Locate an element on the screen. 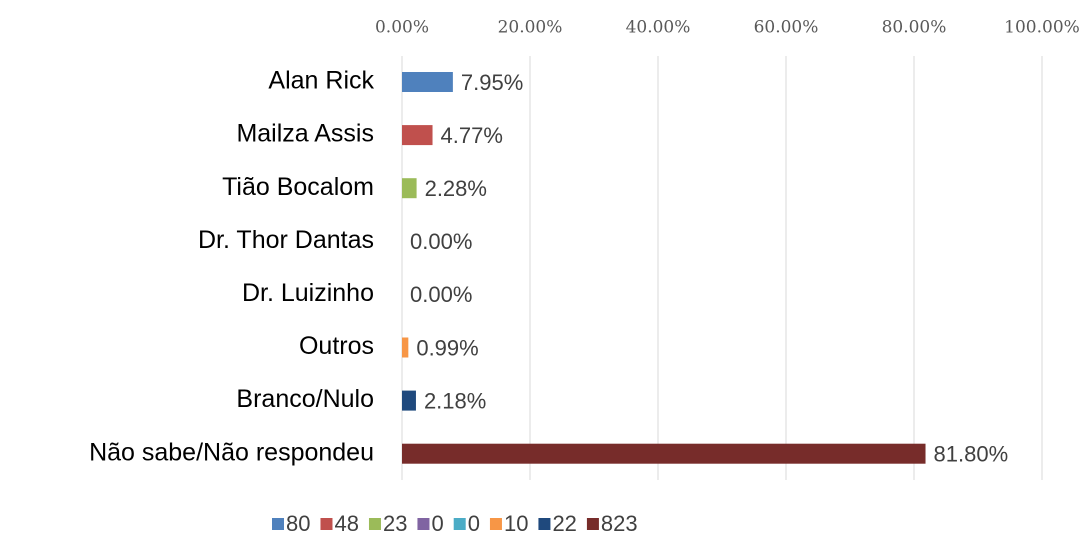 The image size is (1090, 533). legend-label: 22 is located at coordinates (564, 522).